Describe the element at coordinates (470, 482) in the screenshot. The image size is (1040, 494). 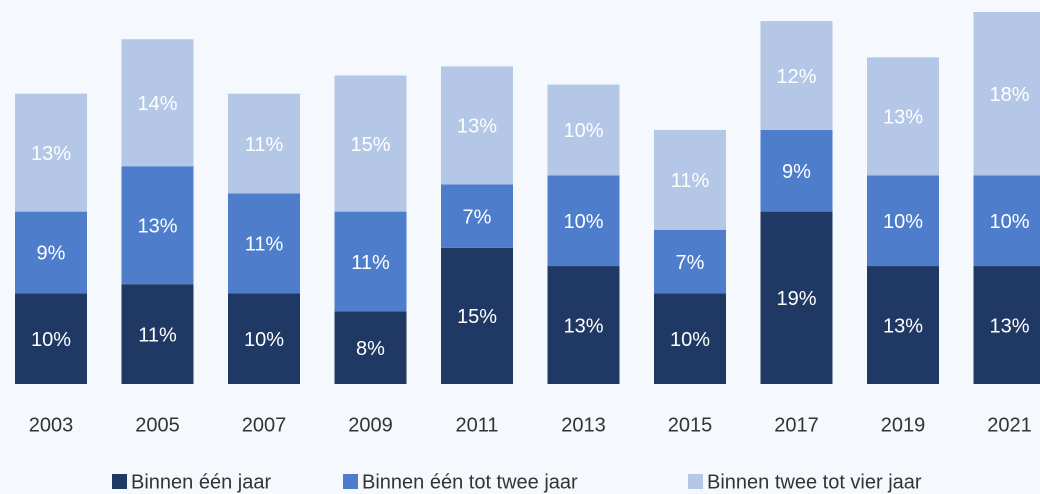
I see `legend-label: Binnen één tot twee jaar` at that location.